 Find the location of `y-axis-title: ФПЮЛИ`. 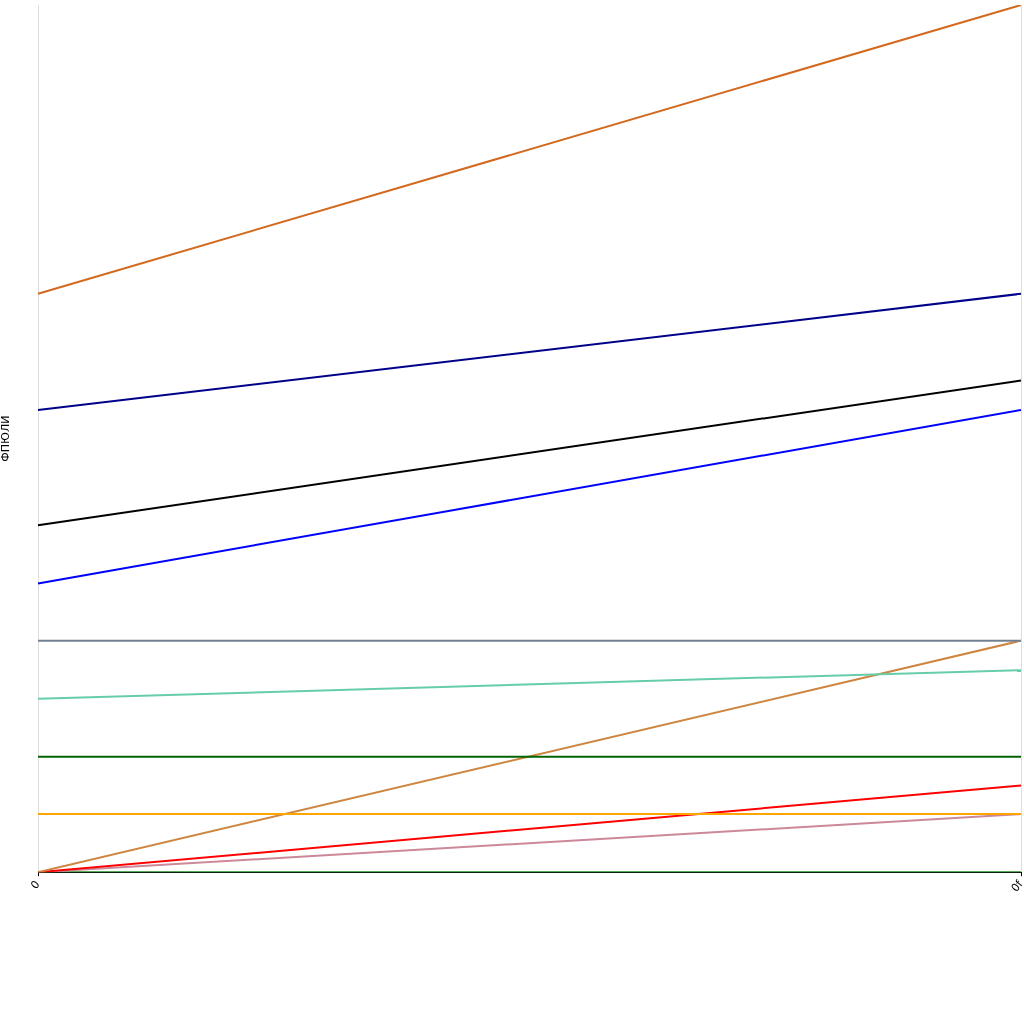

y-axis-title: ФПЮЛИ is located at coordinates (6, 438).